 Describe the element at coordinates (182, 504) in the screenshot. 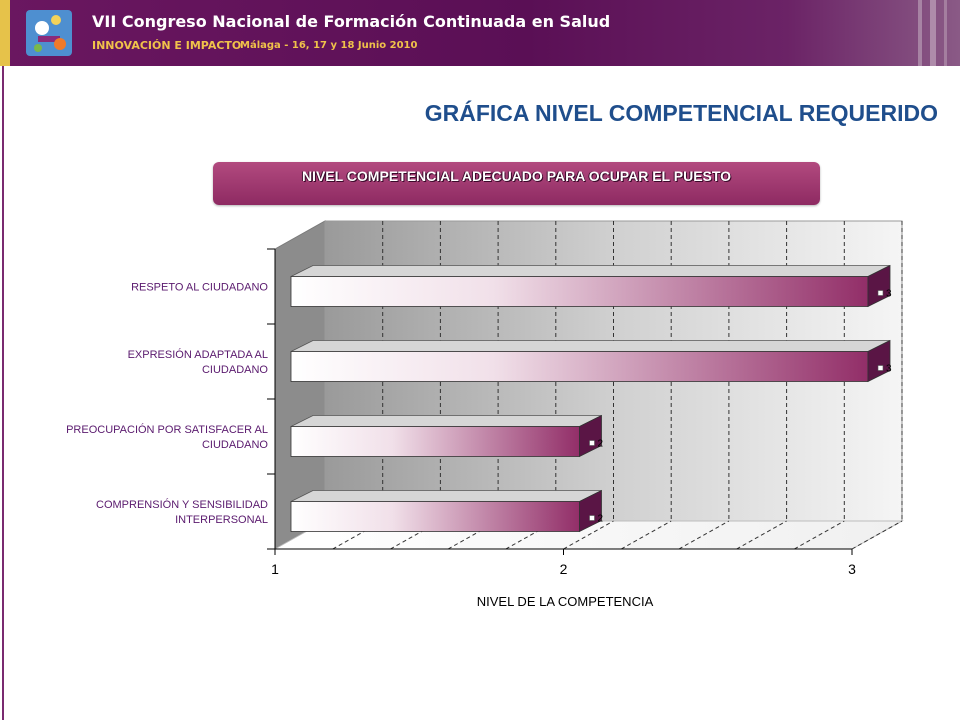

I see `category-label: COMPRENSIÓN Y SENSIBILIDAD` at that location.